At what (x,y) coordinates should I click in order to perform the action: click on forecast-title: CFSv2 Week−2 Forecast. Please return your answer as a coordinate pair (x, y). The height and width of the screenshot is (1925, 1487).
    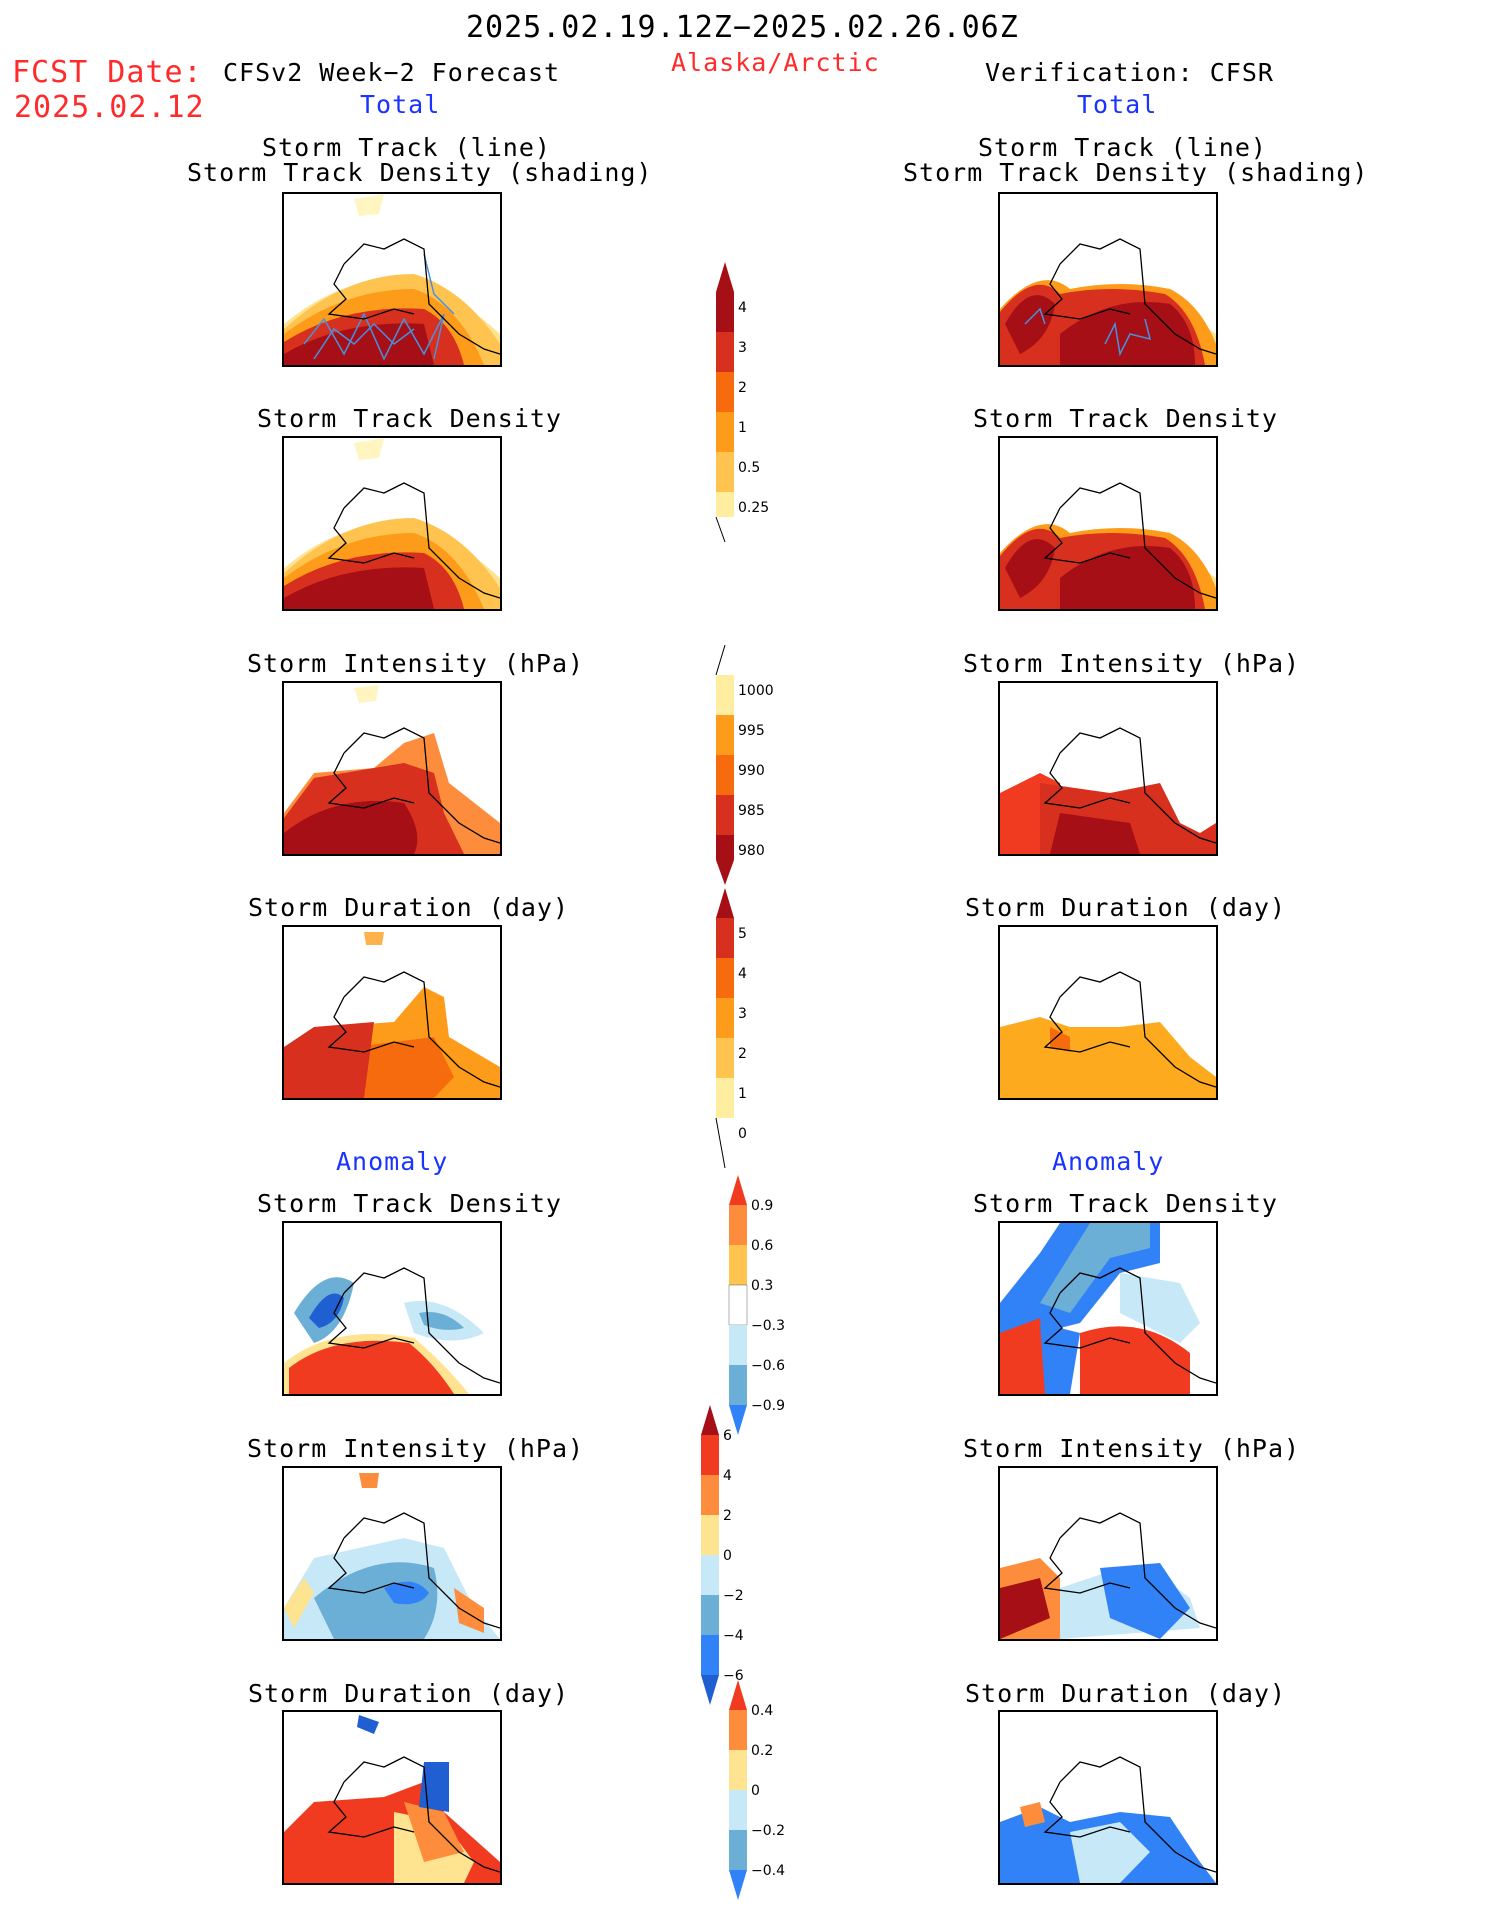
    Looking at the image, I should click on (392, 72).